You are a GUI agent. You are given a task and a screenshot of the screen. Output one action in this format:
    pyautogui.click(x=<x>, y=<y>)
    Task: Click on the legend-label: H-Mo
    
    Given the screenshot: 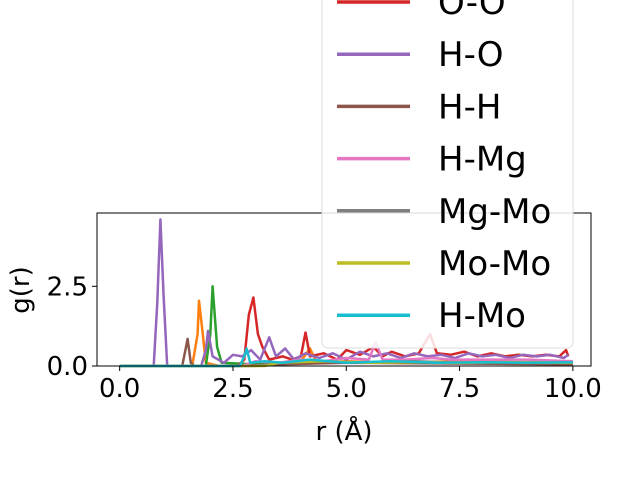 What is the action you would take?
    pyautogui.click(x=482, y=316)
    